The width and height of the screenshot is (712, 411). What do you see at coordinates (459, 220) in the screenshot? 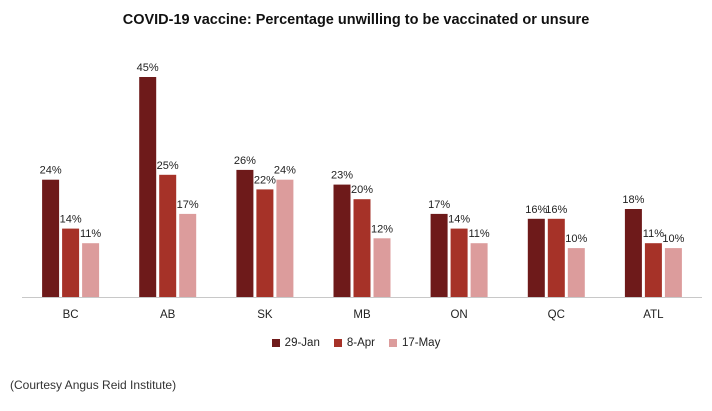
I see `data-label-on-series-2: 14%` at bounding box center [459, 220].